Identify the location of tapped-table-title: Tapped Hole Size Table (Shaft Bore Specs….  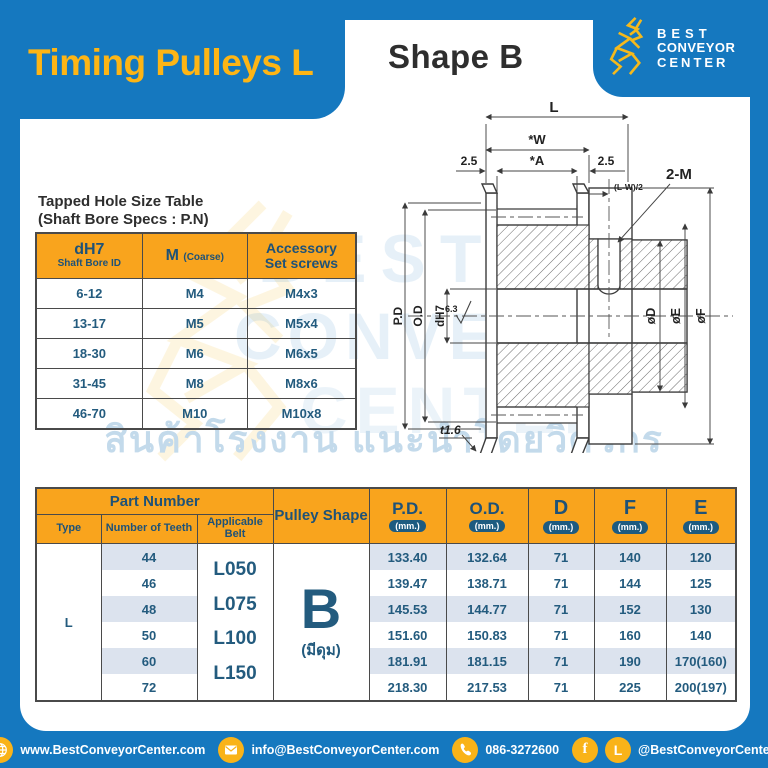
(123, 211).